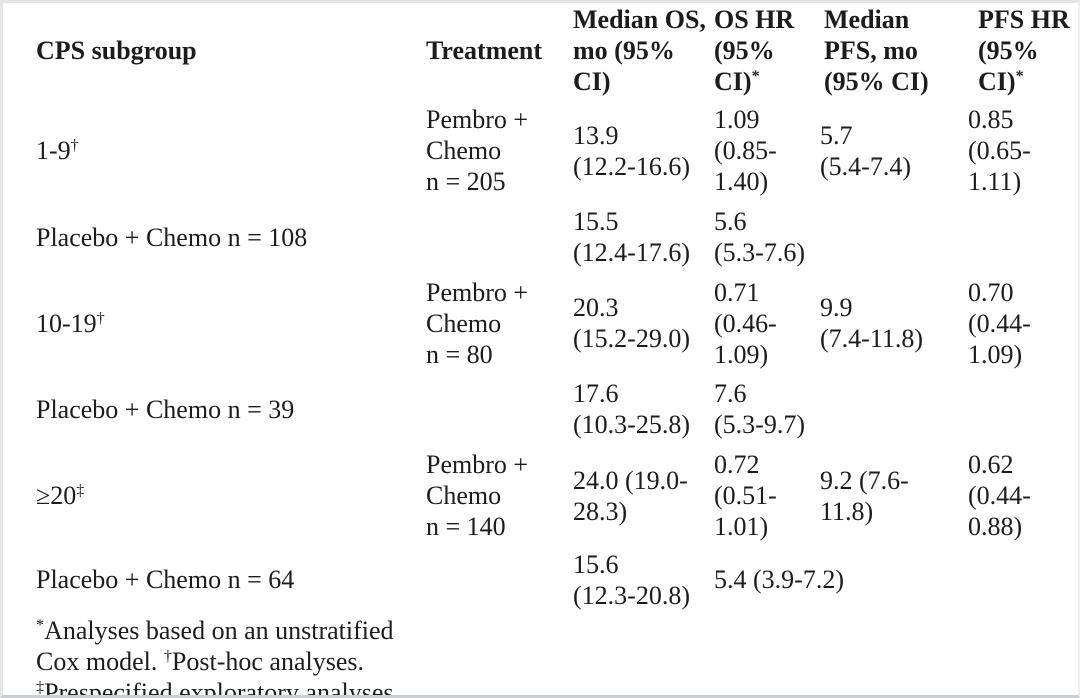 The image size is (1080, 698). What do you see at coordinates (630, 495) in the screenshot?
I see `cell-median-os: 24.0 (19.0- 28.3)` at bounding box center [630, 495].